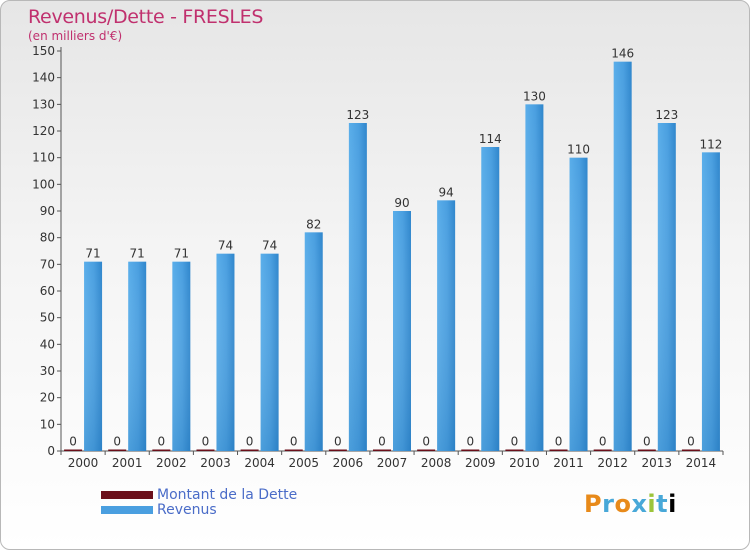  I want to click on data-label-revenus: 94, so click(445, 192).